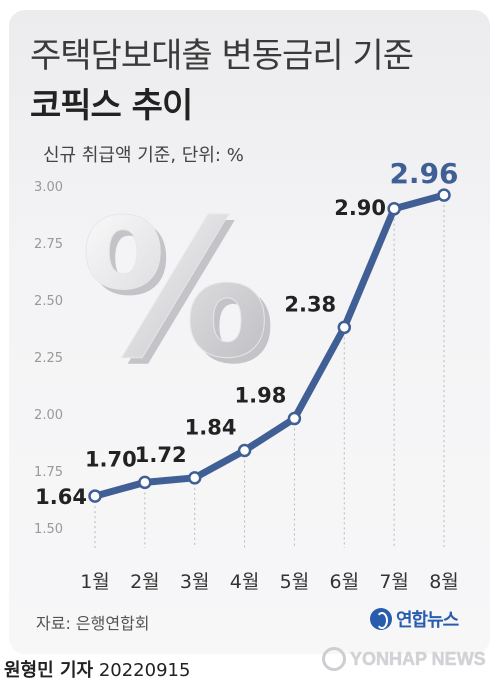  Describe the element at coordinates (111, 459) in the screenshot. I see `data-label: 1.70` at that location.